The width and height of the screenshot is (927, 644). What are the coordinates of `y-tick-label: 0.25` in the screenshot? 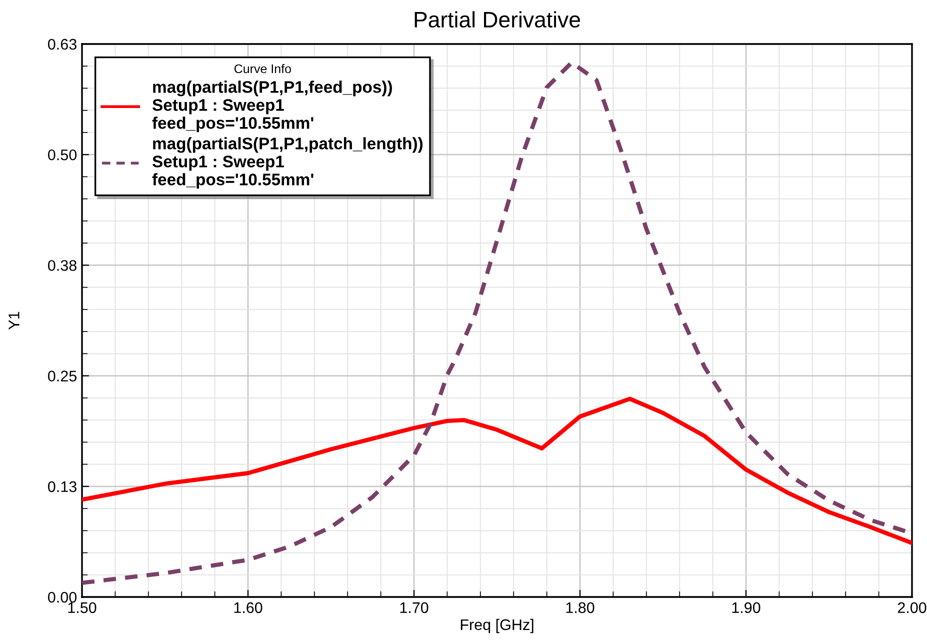 It's located at (62, 376).